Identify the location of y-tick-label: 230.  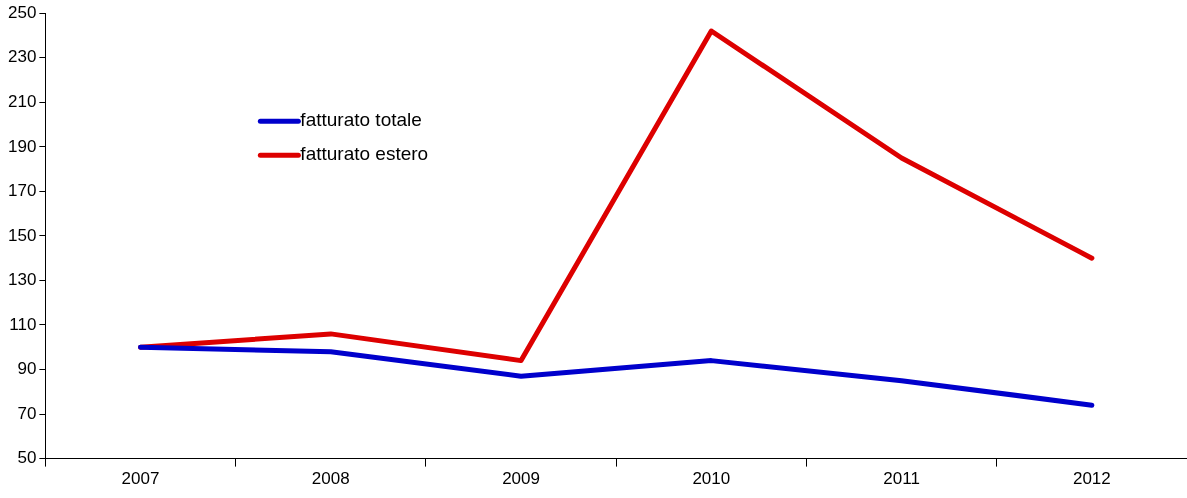
(22, 57).